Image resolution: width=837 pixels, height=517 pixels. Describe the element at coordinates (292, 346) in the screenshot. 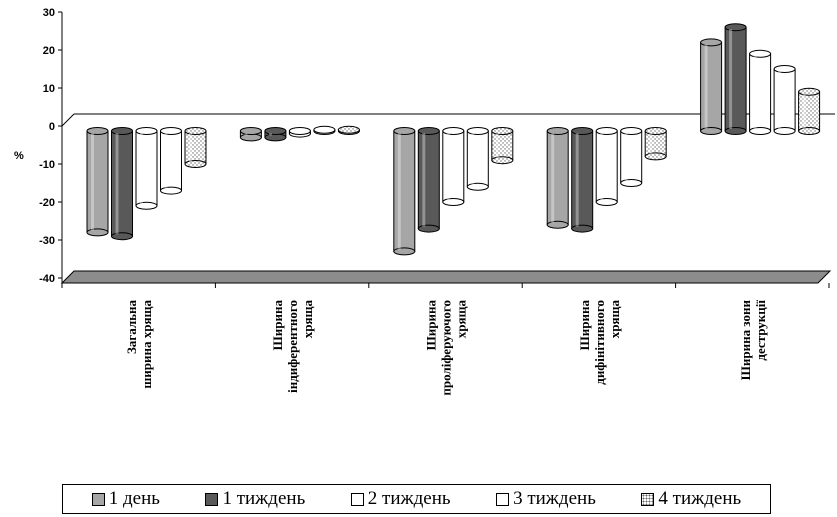

I see `category-label: індиферентного` at that location.